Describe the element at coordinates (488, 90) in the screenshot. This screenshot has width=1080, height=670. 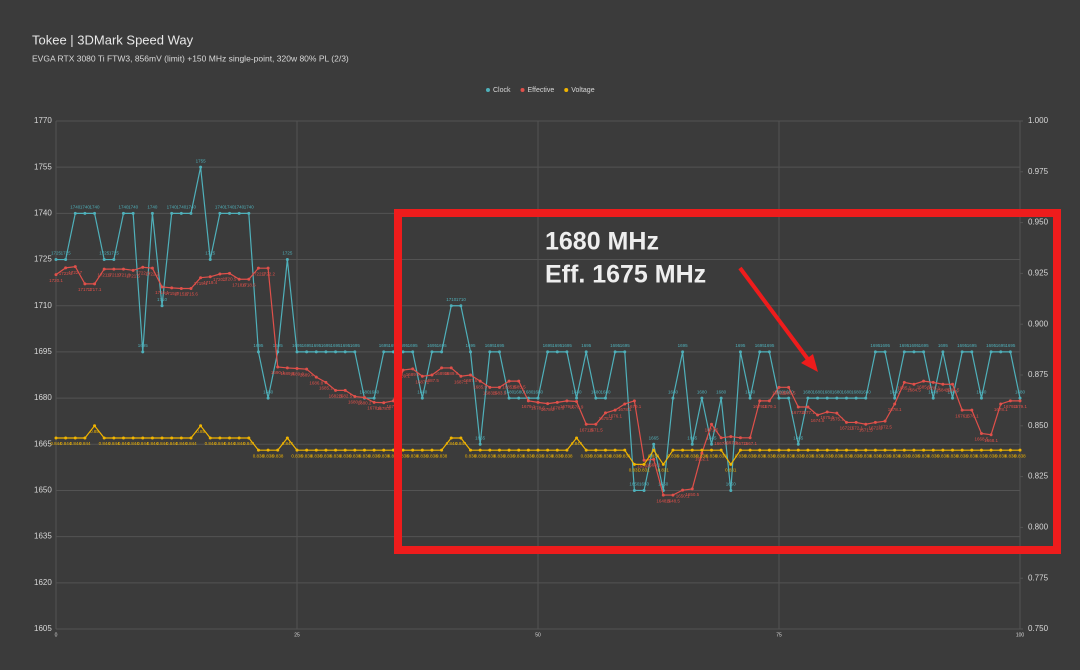
I see `legend-marker` at that location.